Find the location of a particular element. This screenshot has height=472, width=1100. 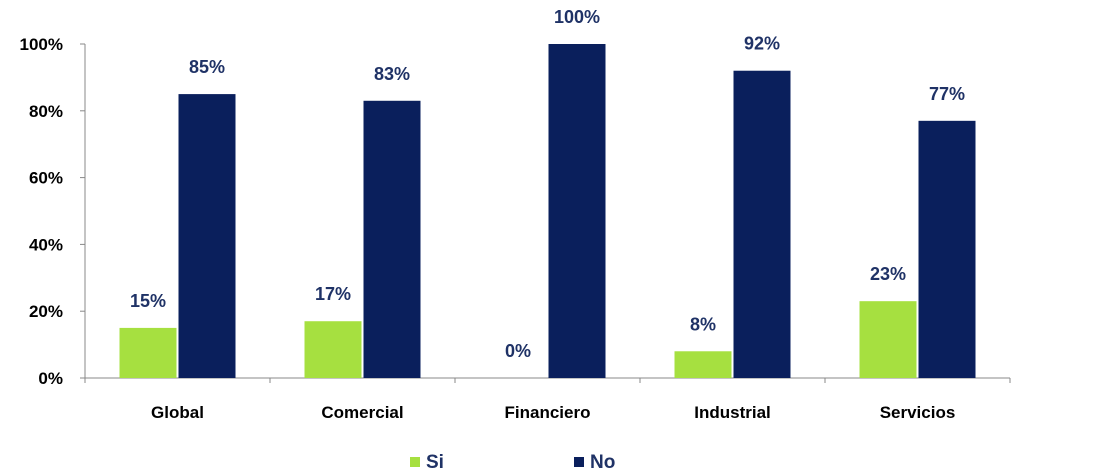

y-tick-label: 20% is located at coordinates (46, 311).